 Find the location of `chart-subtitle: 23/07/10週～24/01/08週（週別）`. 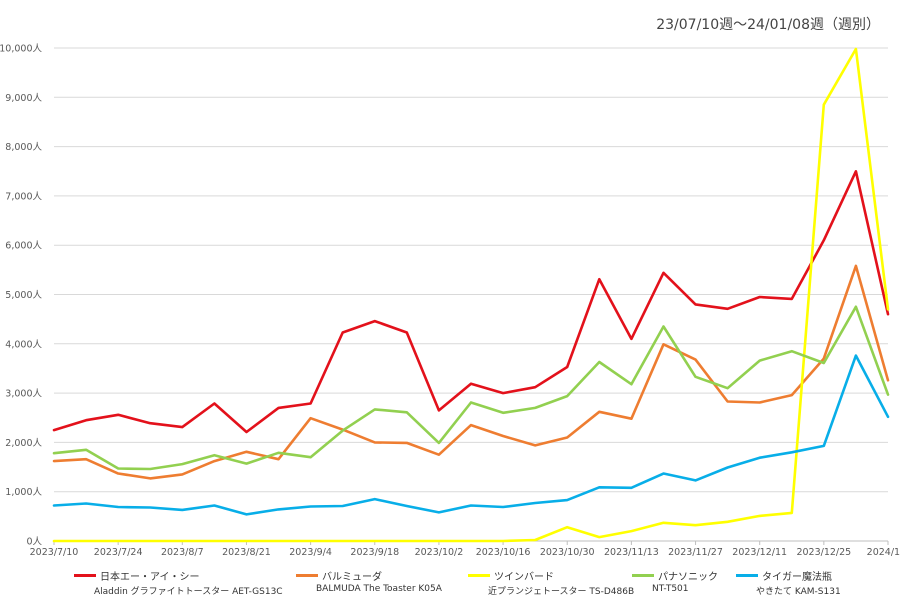

chart-subtitle: 23/07/10週～24/01/08週（週別） is located at coordinates (768, 25).